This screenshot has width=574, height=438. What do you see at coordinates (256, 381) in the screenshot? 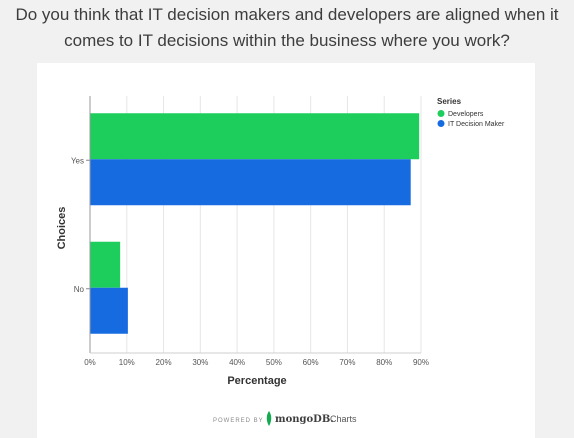
I see `x-axis-title: Percentage` at bounding box center [256, 381].